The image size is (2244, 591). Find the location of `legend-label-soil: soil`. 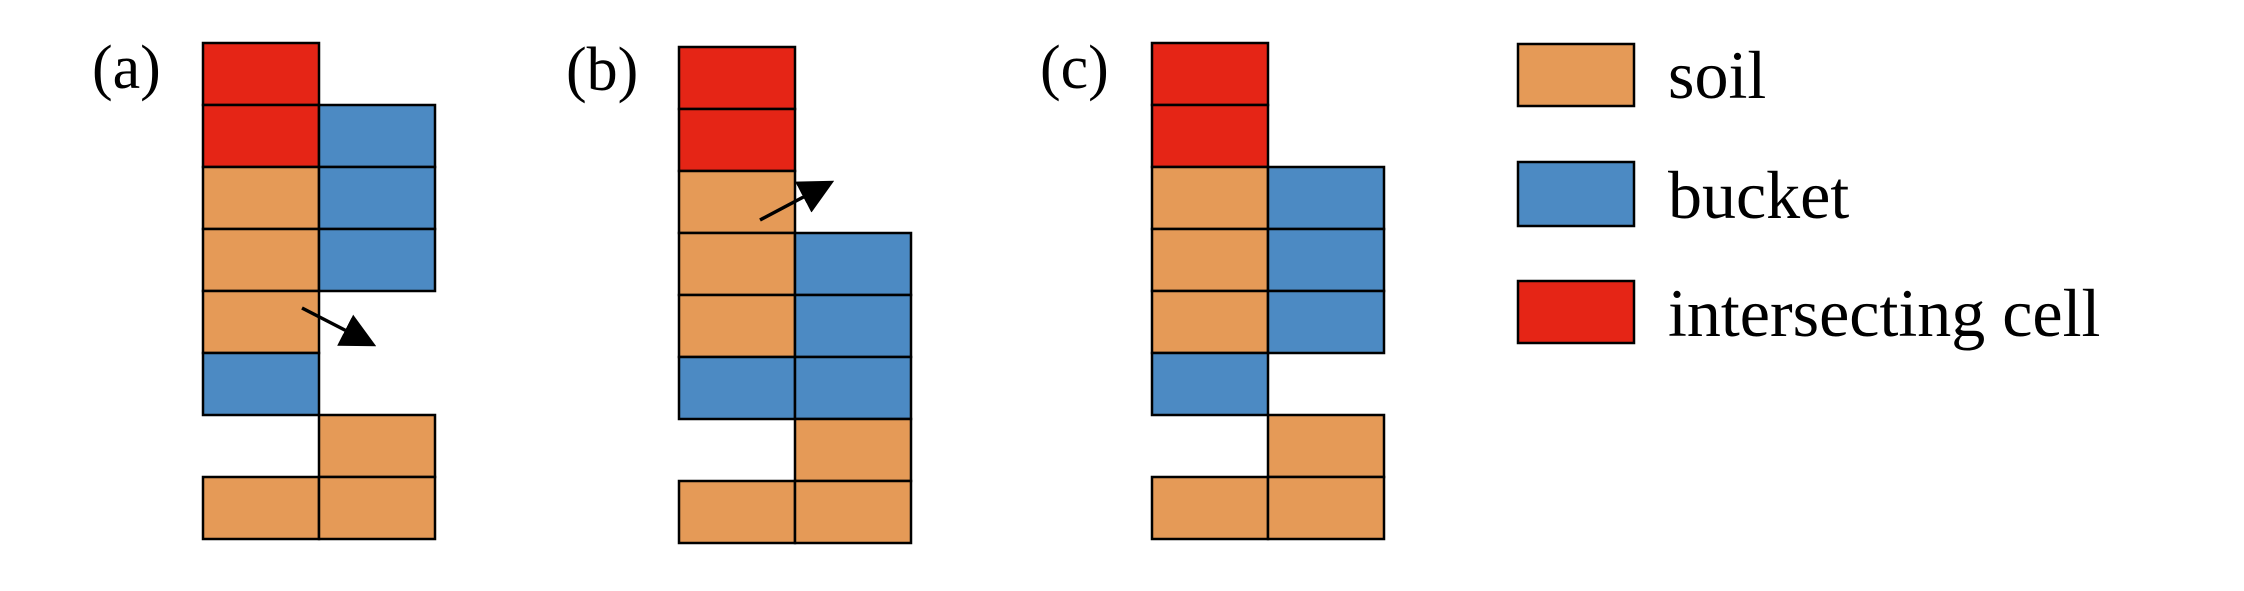

legend-label-soil: soil is located at coordinates (1717, 75).